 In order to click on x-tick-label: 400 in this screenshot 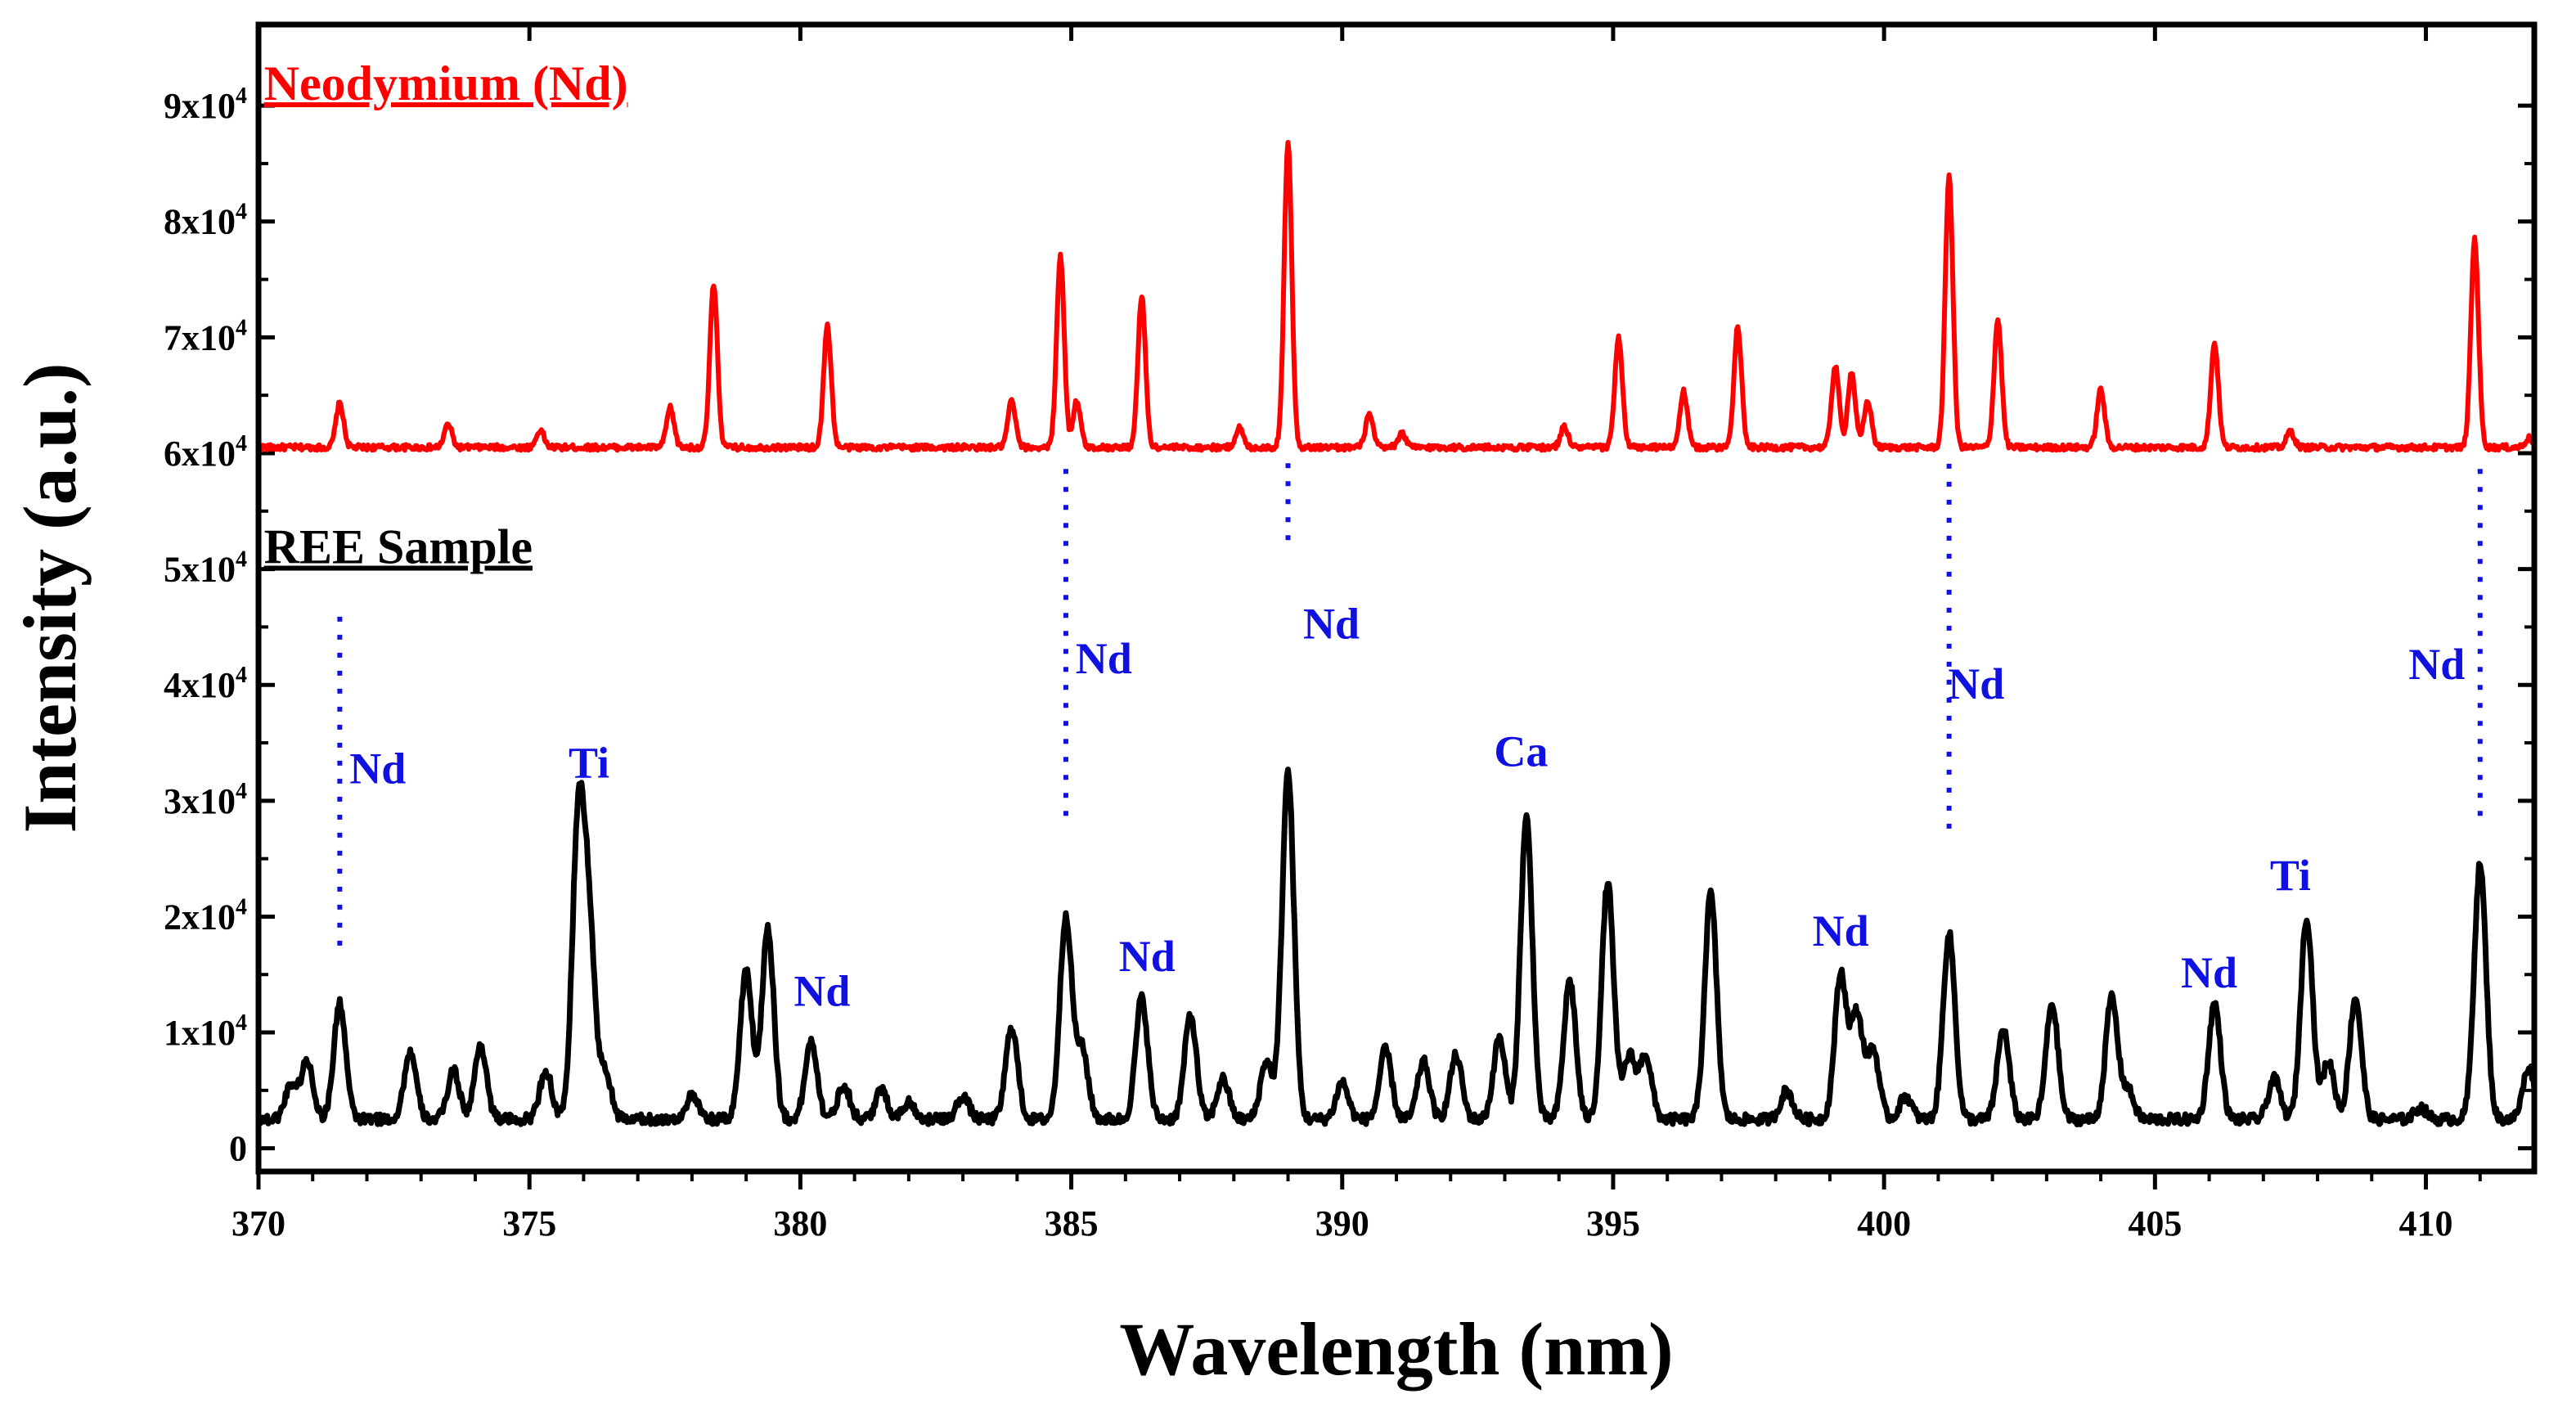, I will do `click(1884, 1223)`.